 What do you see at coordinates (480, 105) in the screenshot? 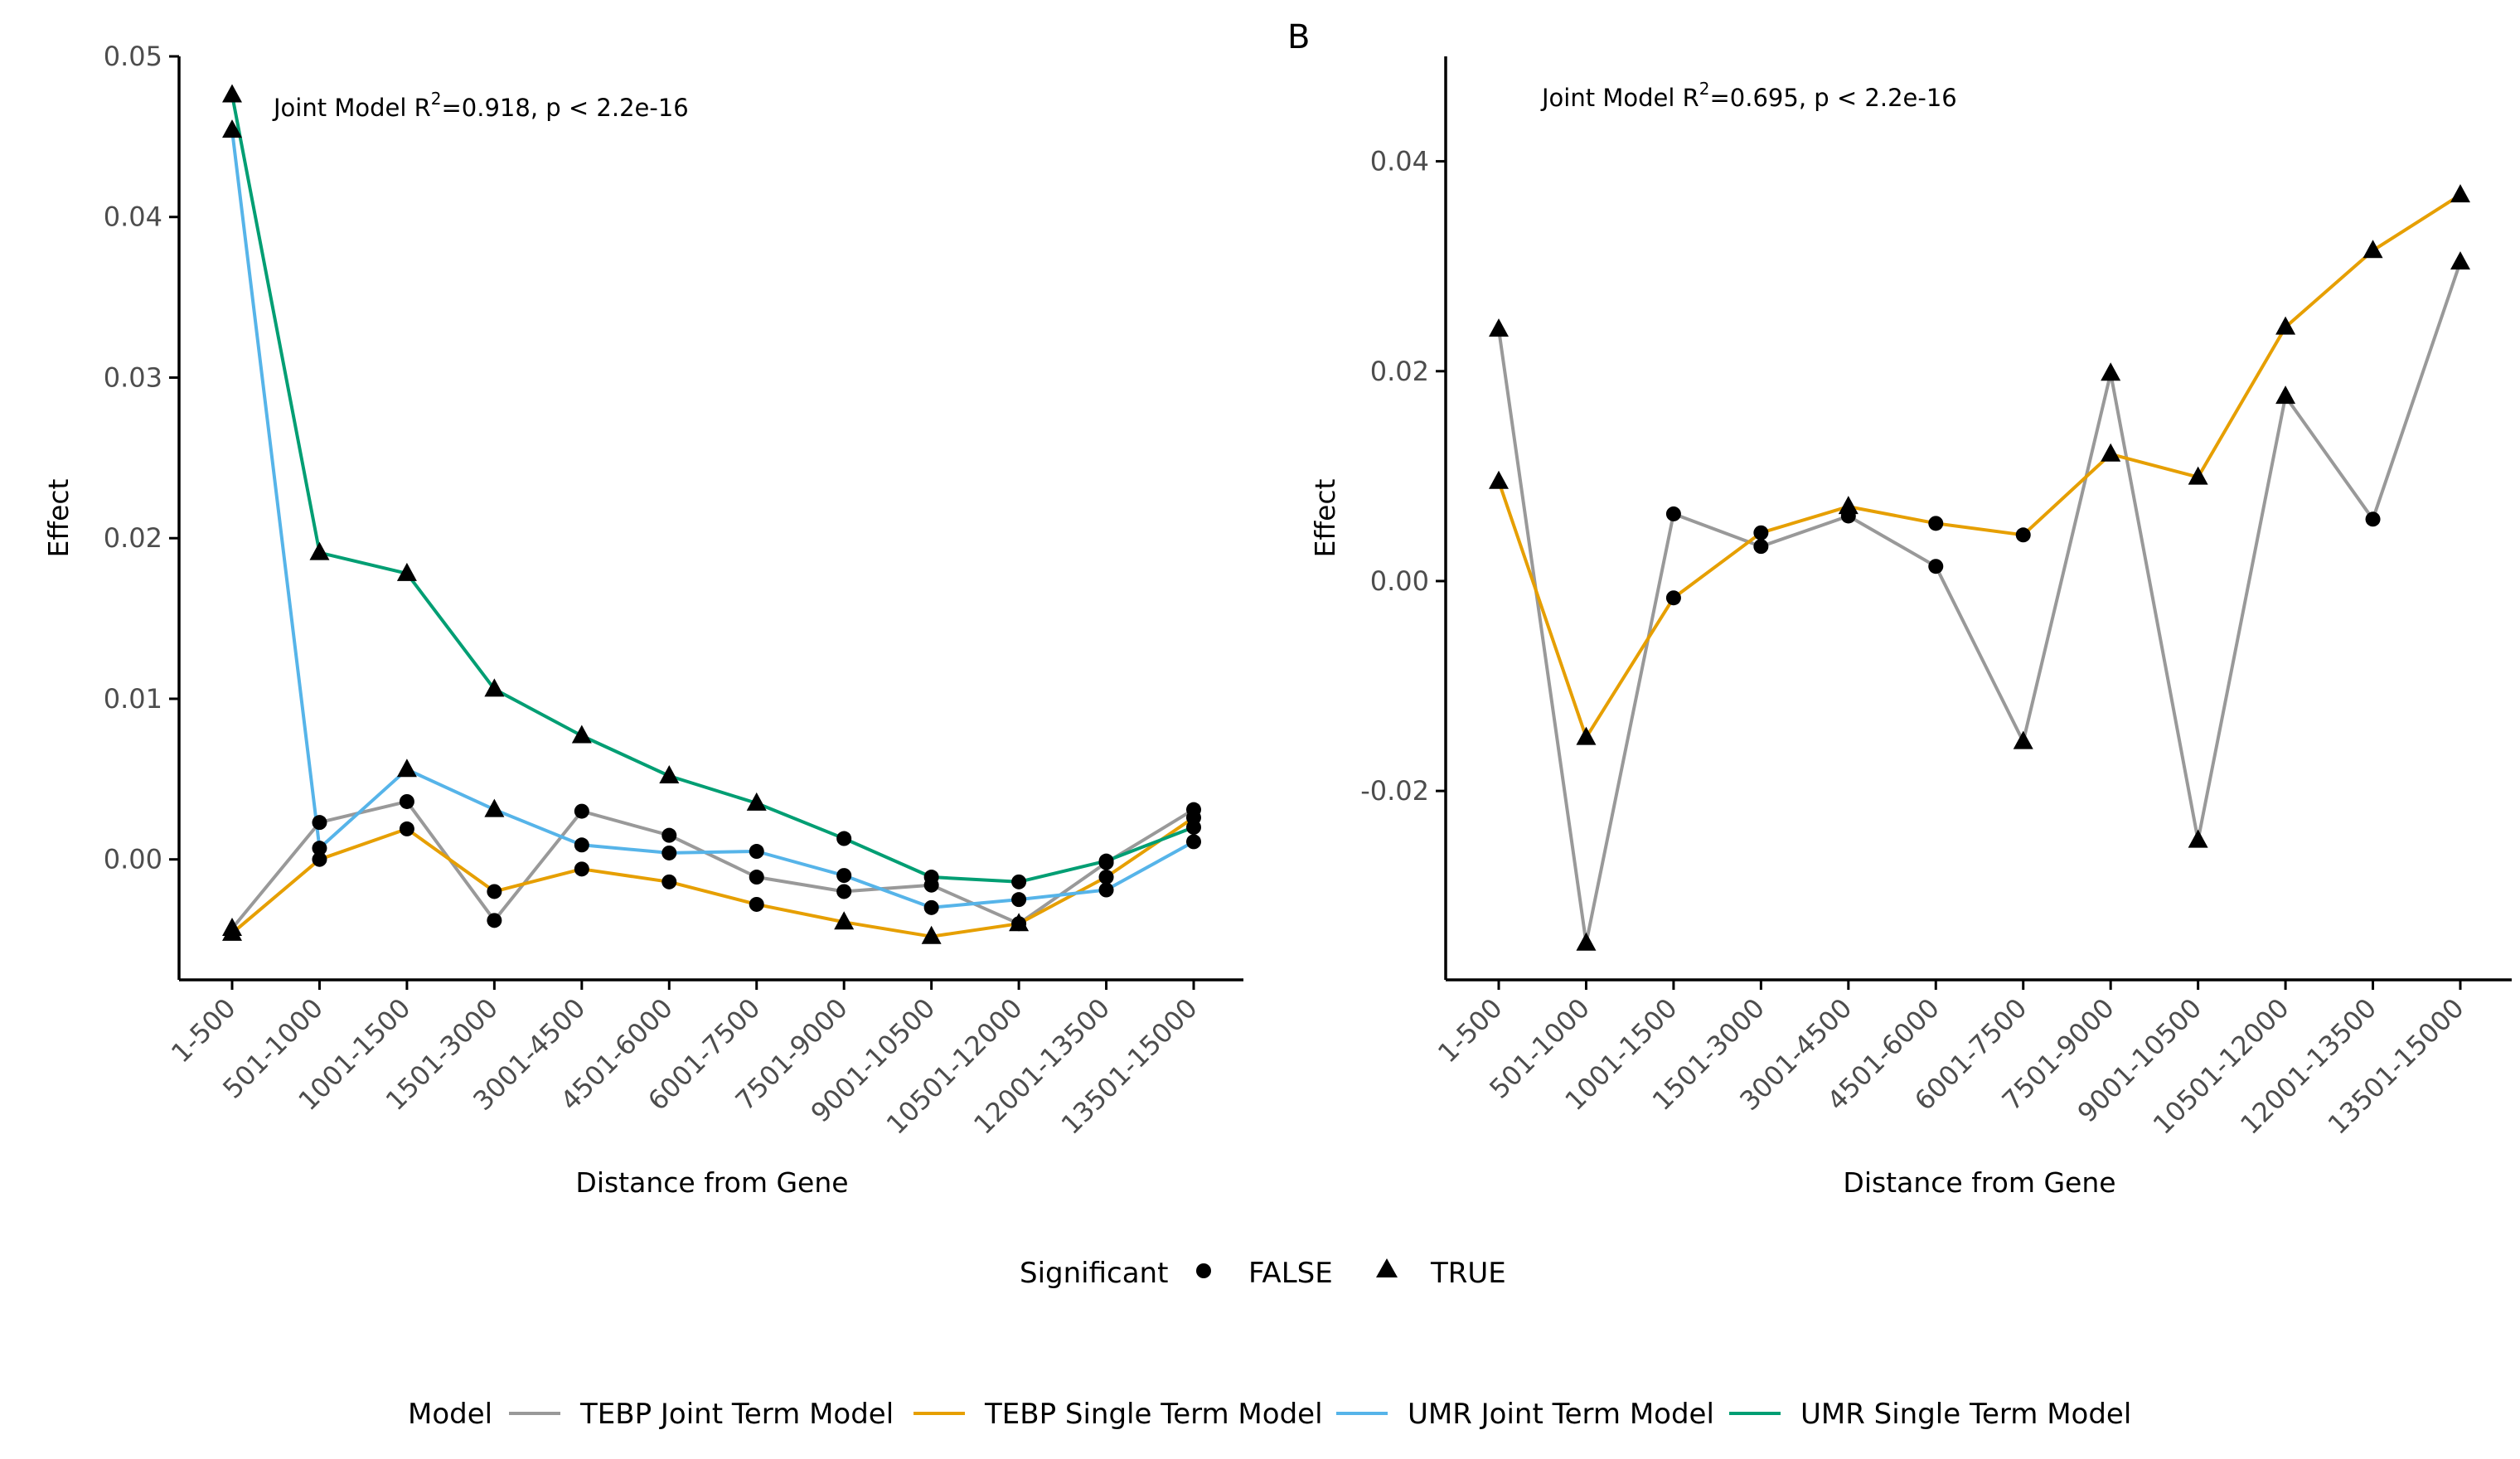
I see `left-annotation: Joint Model R2=0.918, p < 2.2e-16` at bounding box center [480, 105].